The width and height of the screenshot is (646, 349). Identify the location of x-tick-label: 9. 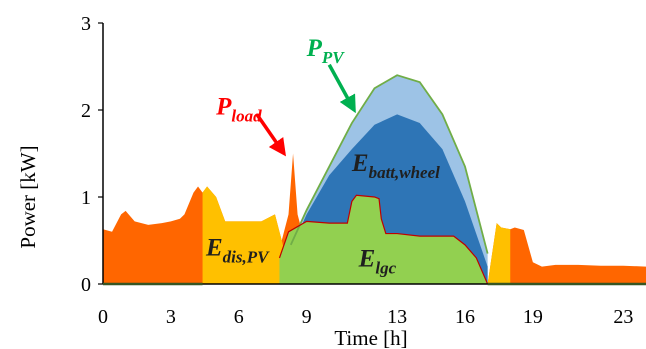
(307, 317).